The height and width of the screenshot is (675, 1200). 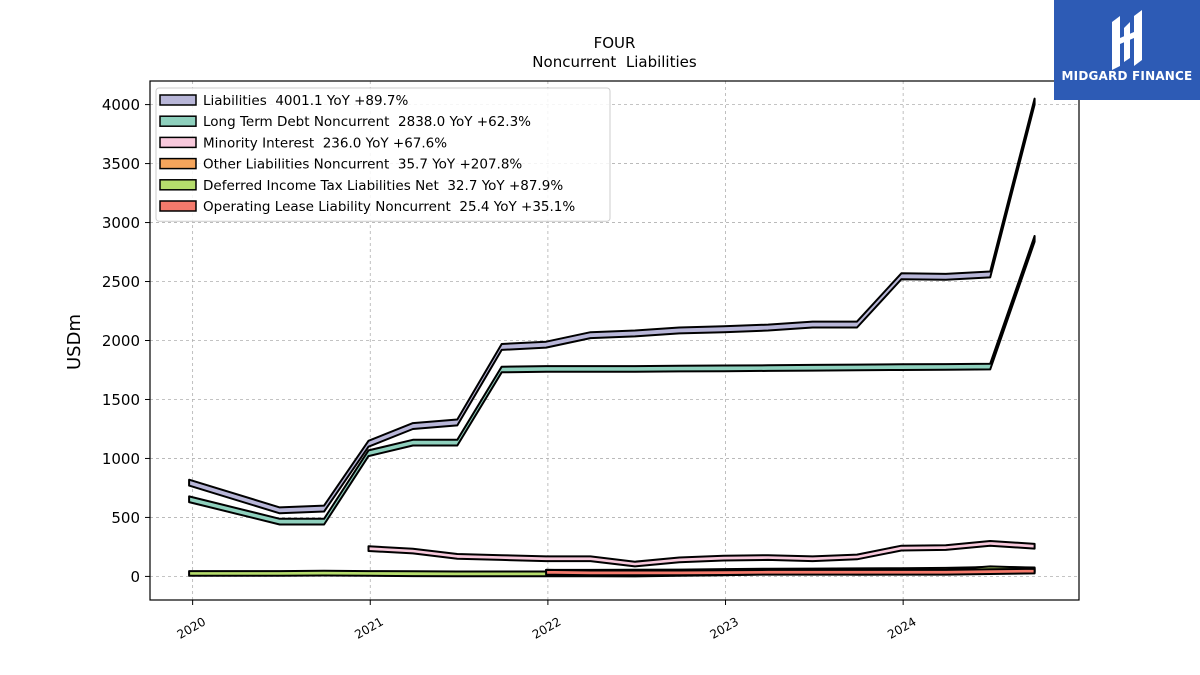 I want to click on y-tick-label: 3500, so click(x=121, y=164).